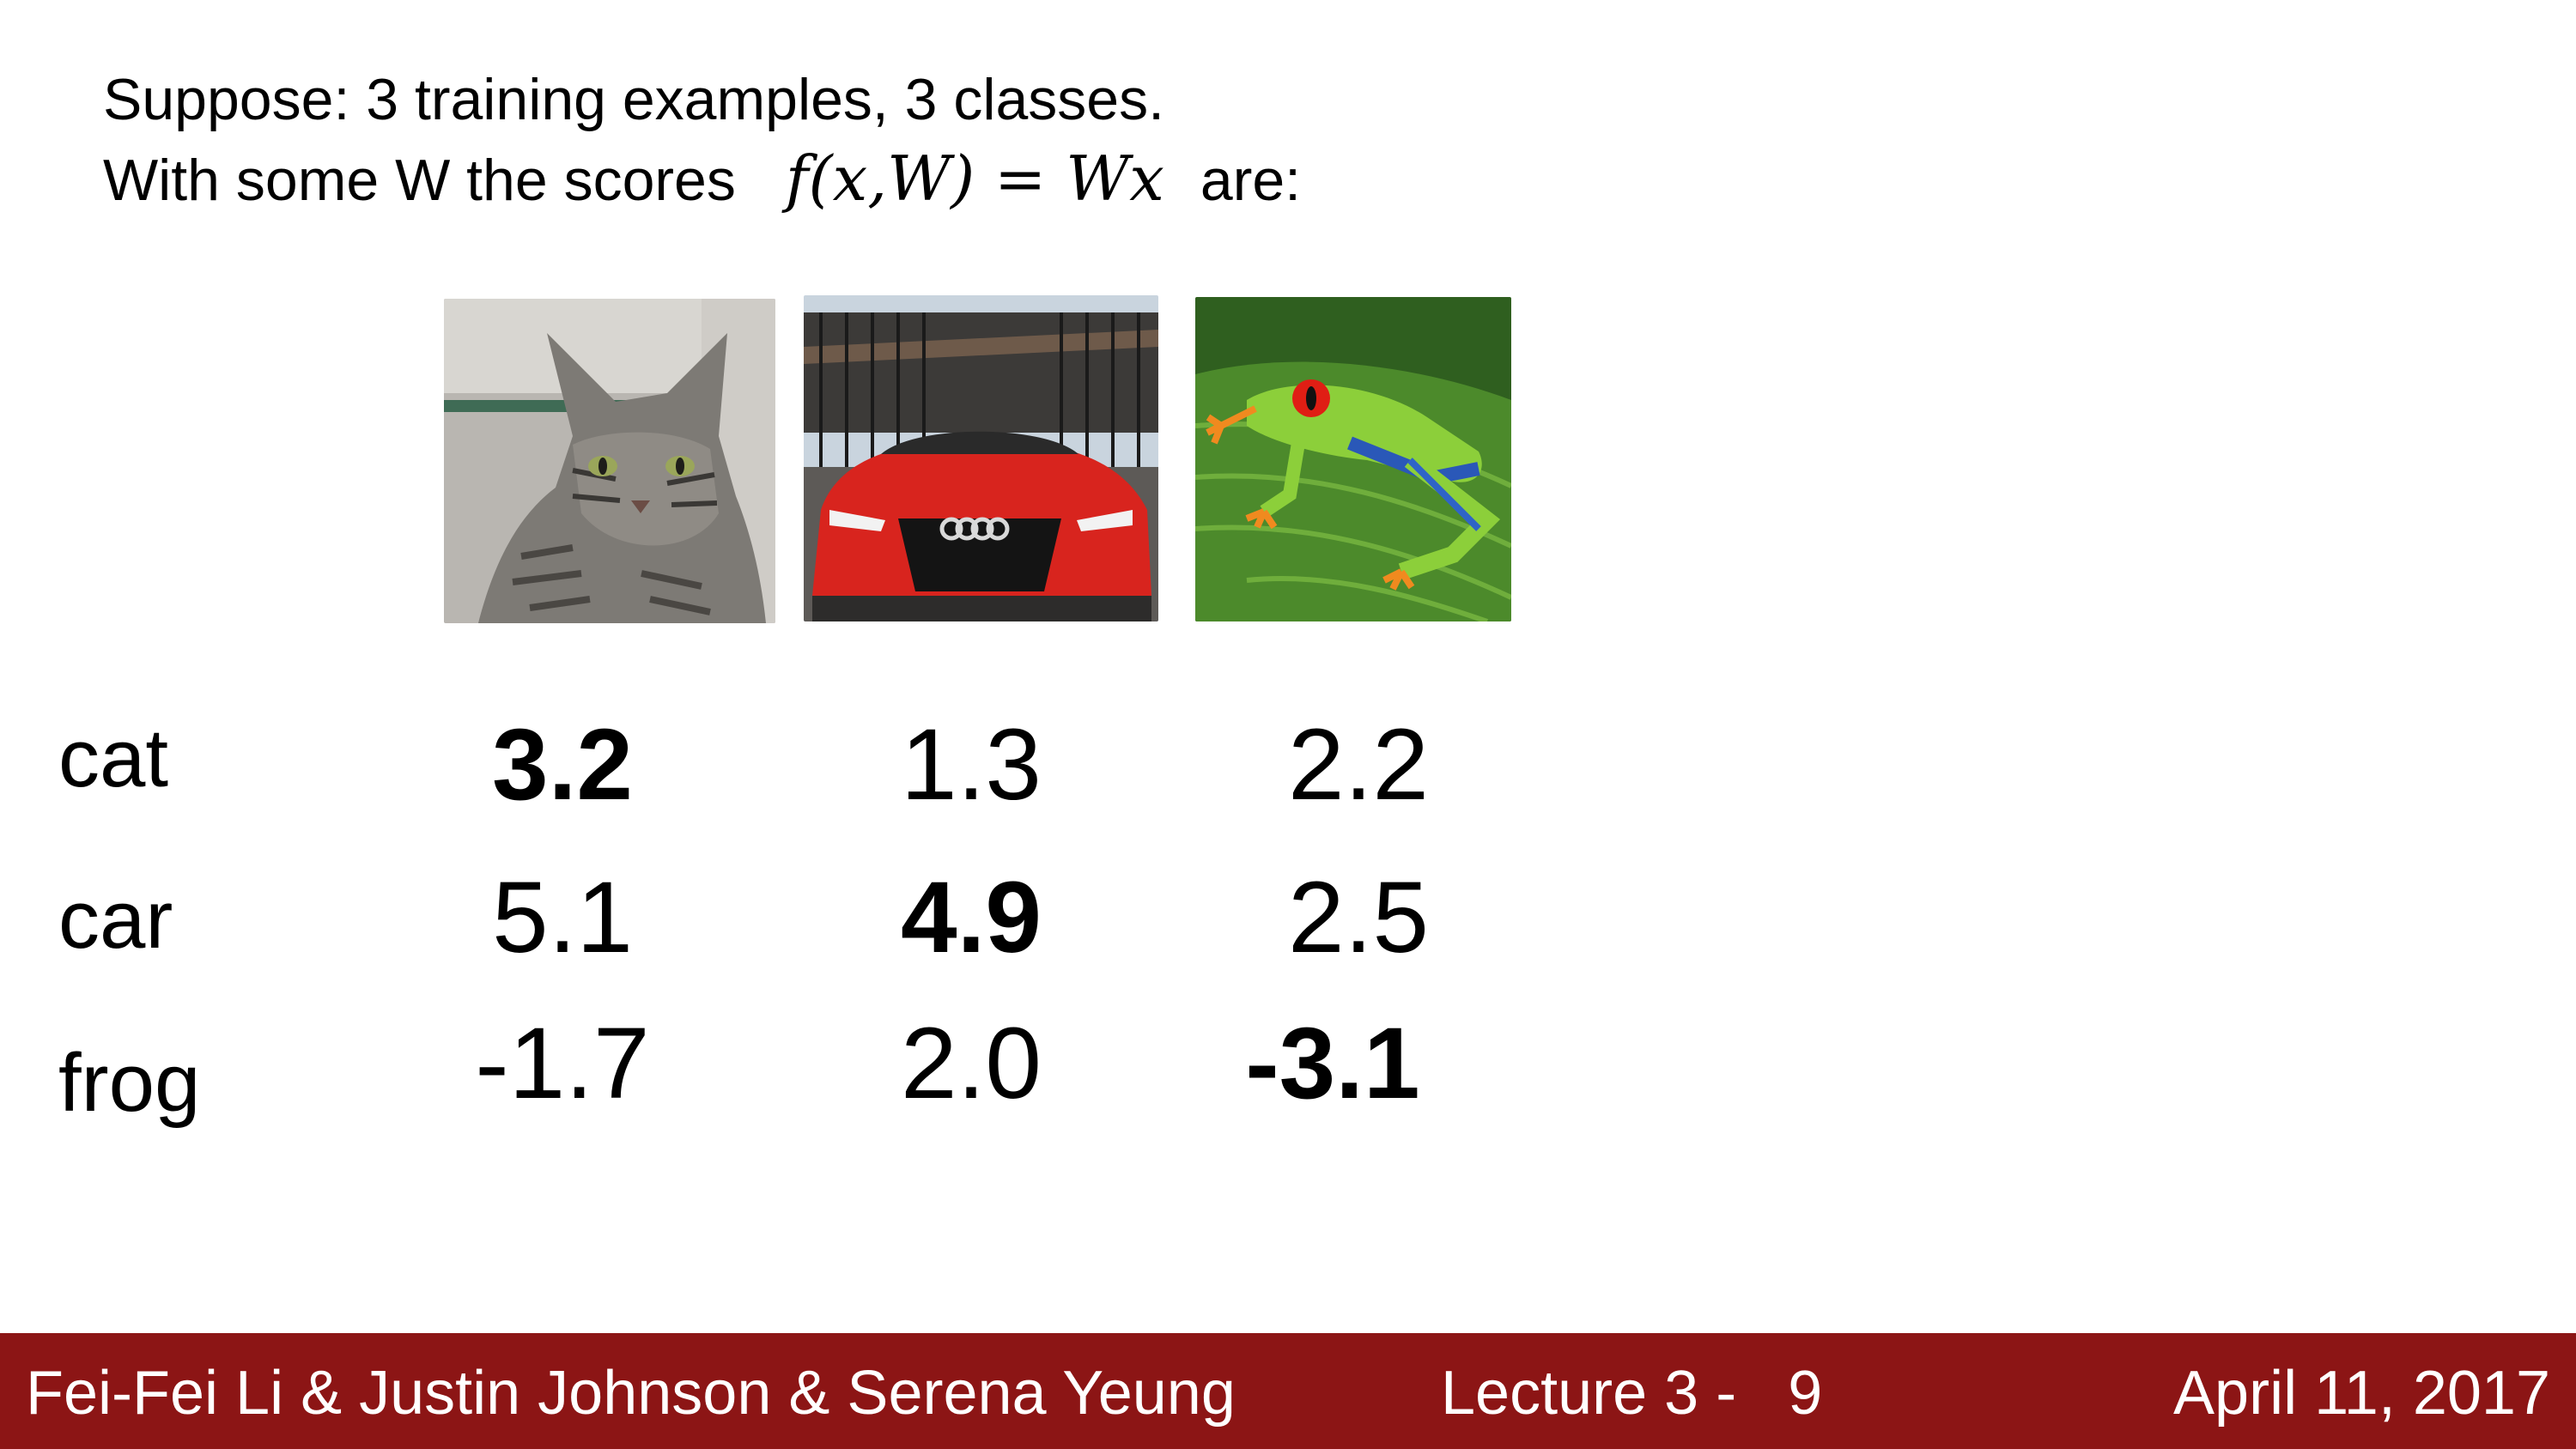  I want to click on score-frog-cat: -1.7, so click(563, 1063).